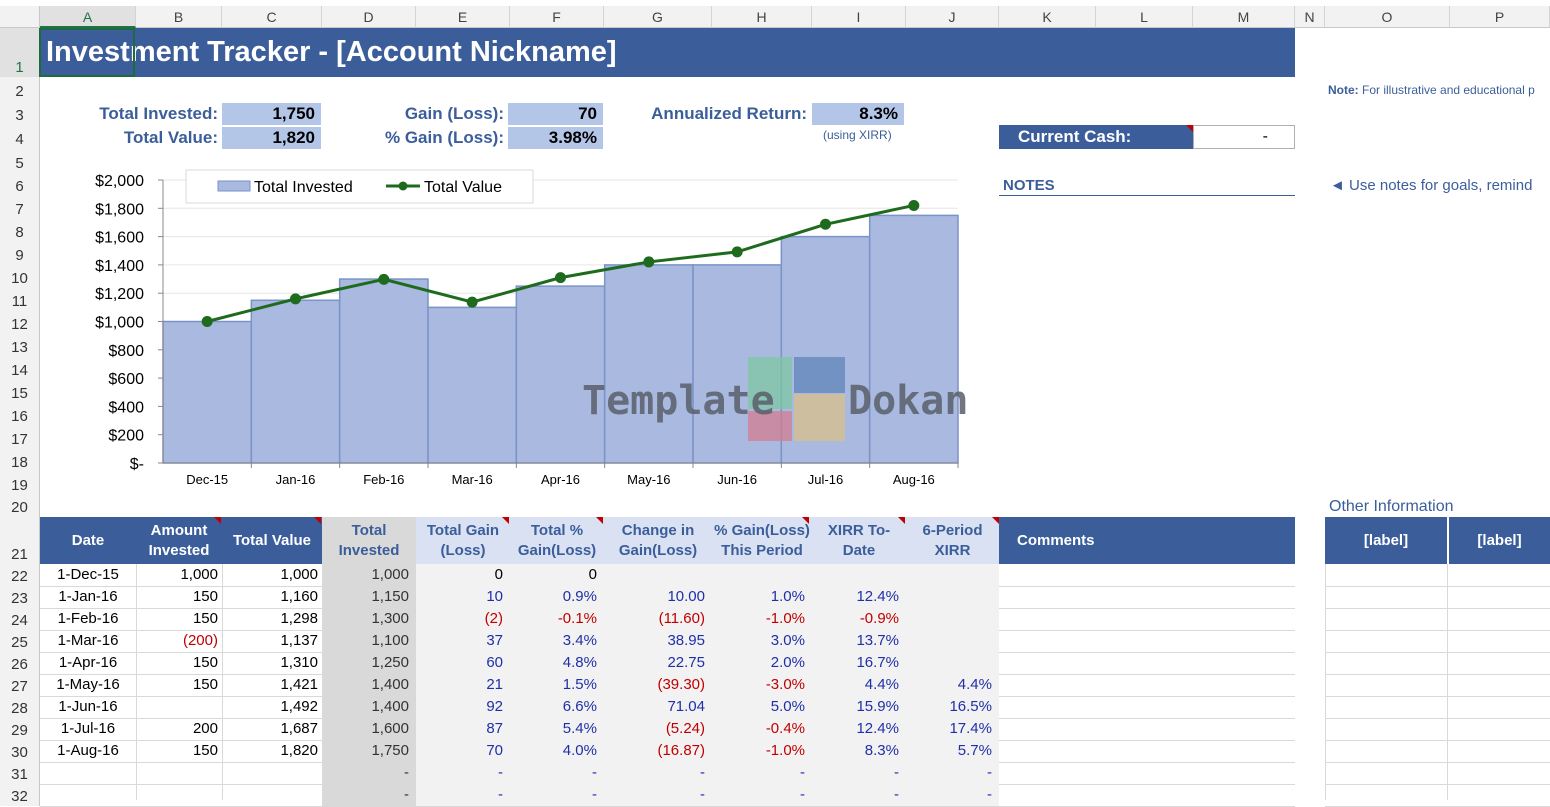  I want to click on row-header-7: 7, so click(20, 207).